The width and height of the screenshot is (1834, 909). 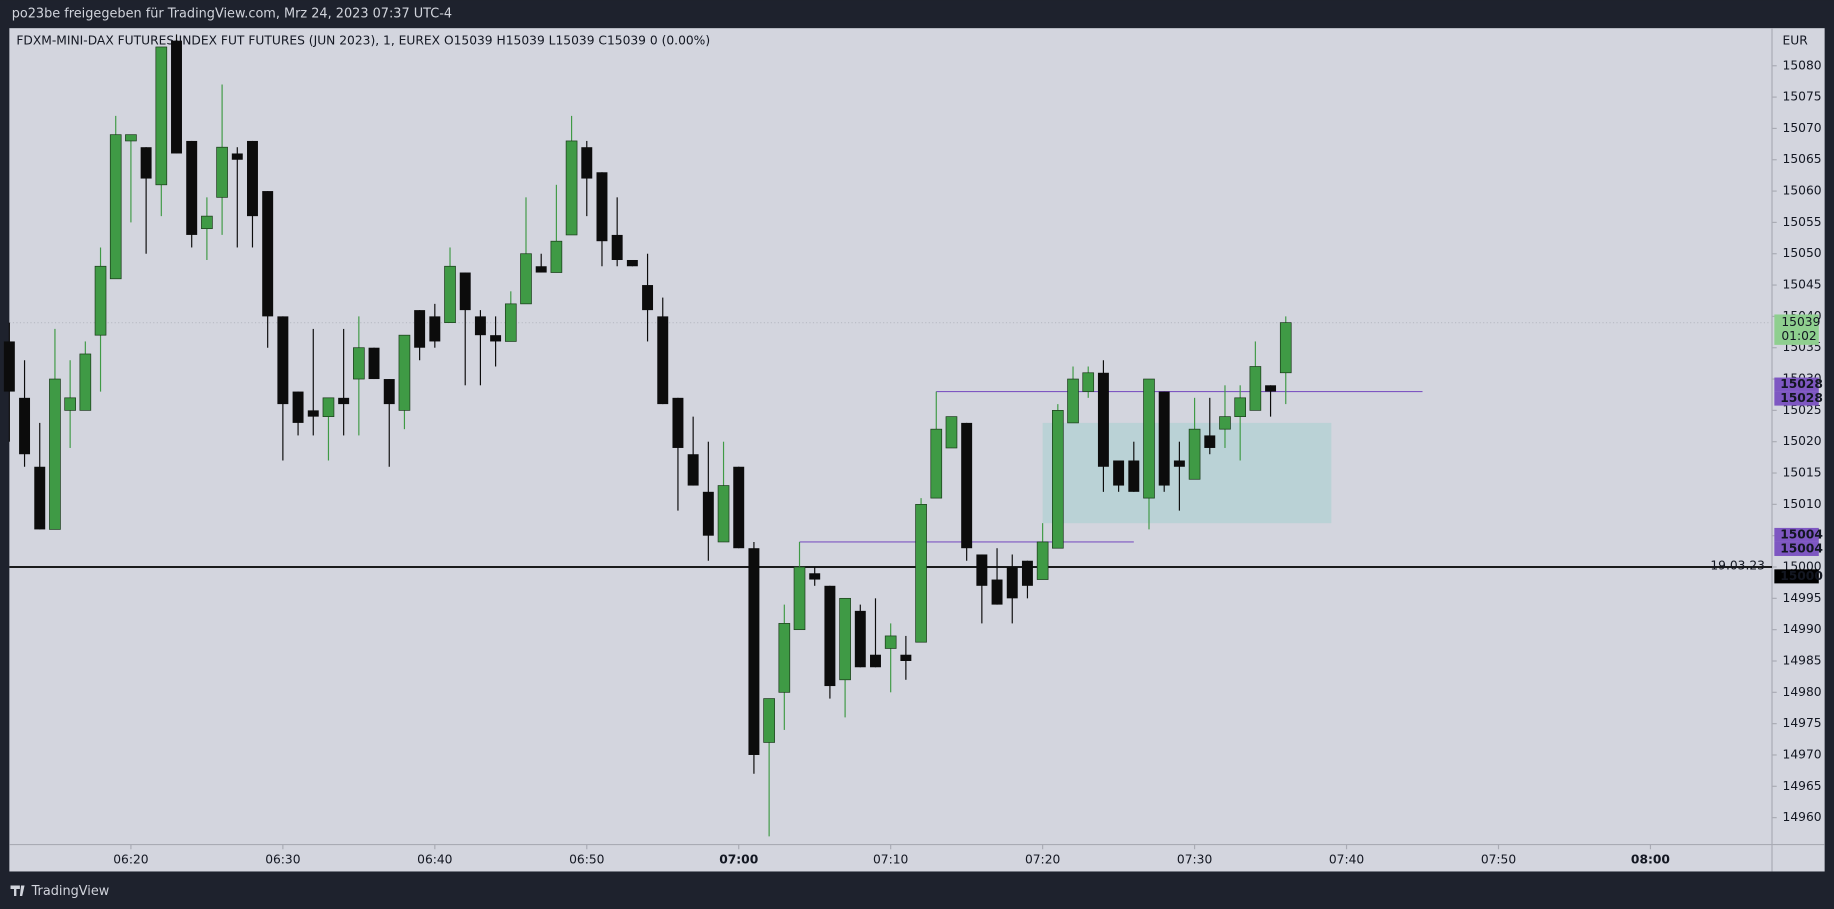 What do you see at coordinates (738, 859) in the screenshot?
I see `x-tick-label: 07:00` at bounding box center [738, 859].